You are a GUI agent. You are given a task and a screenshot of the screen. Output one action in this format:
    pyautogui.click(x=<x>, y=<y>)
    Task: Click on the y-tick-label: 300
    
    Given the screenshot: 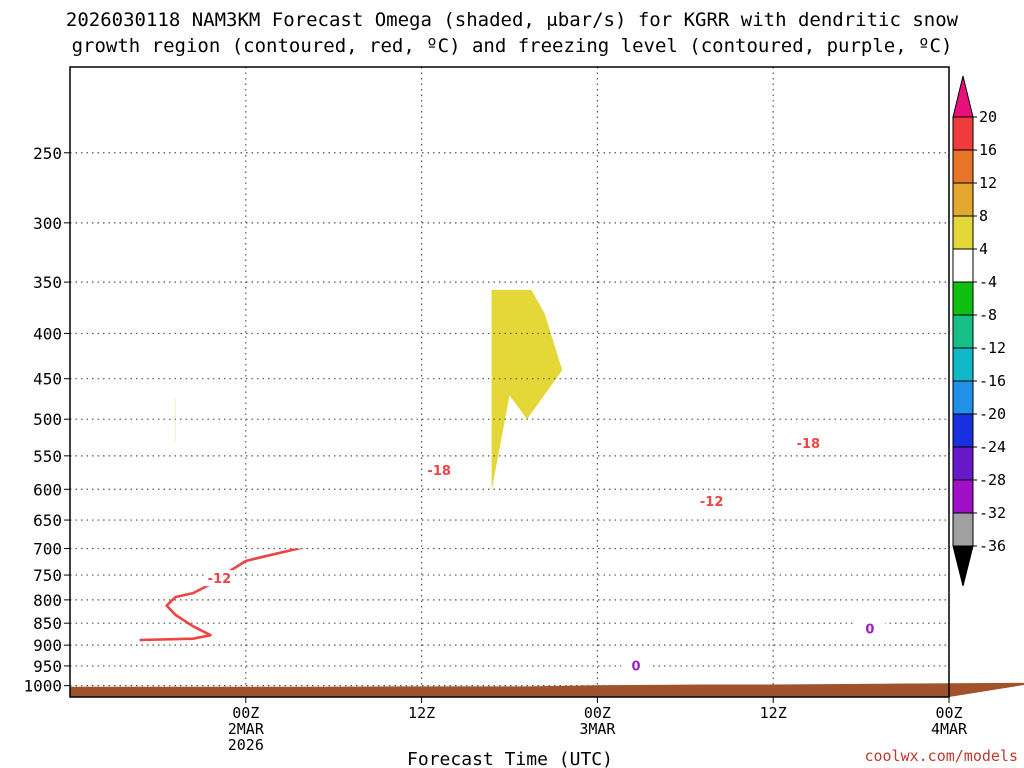 What is the action you would take?
    pyautogui.click(x=47, y=223)
    